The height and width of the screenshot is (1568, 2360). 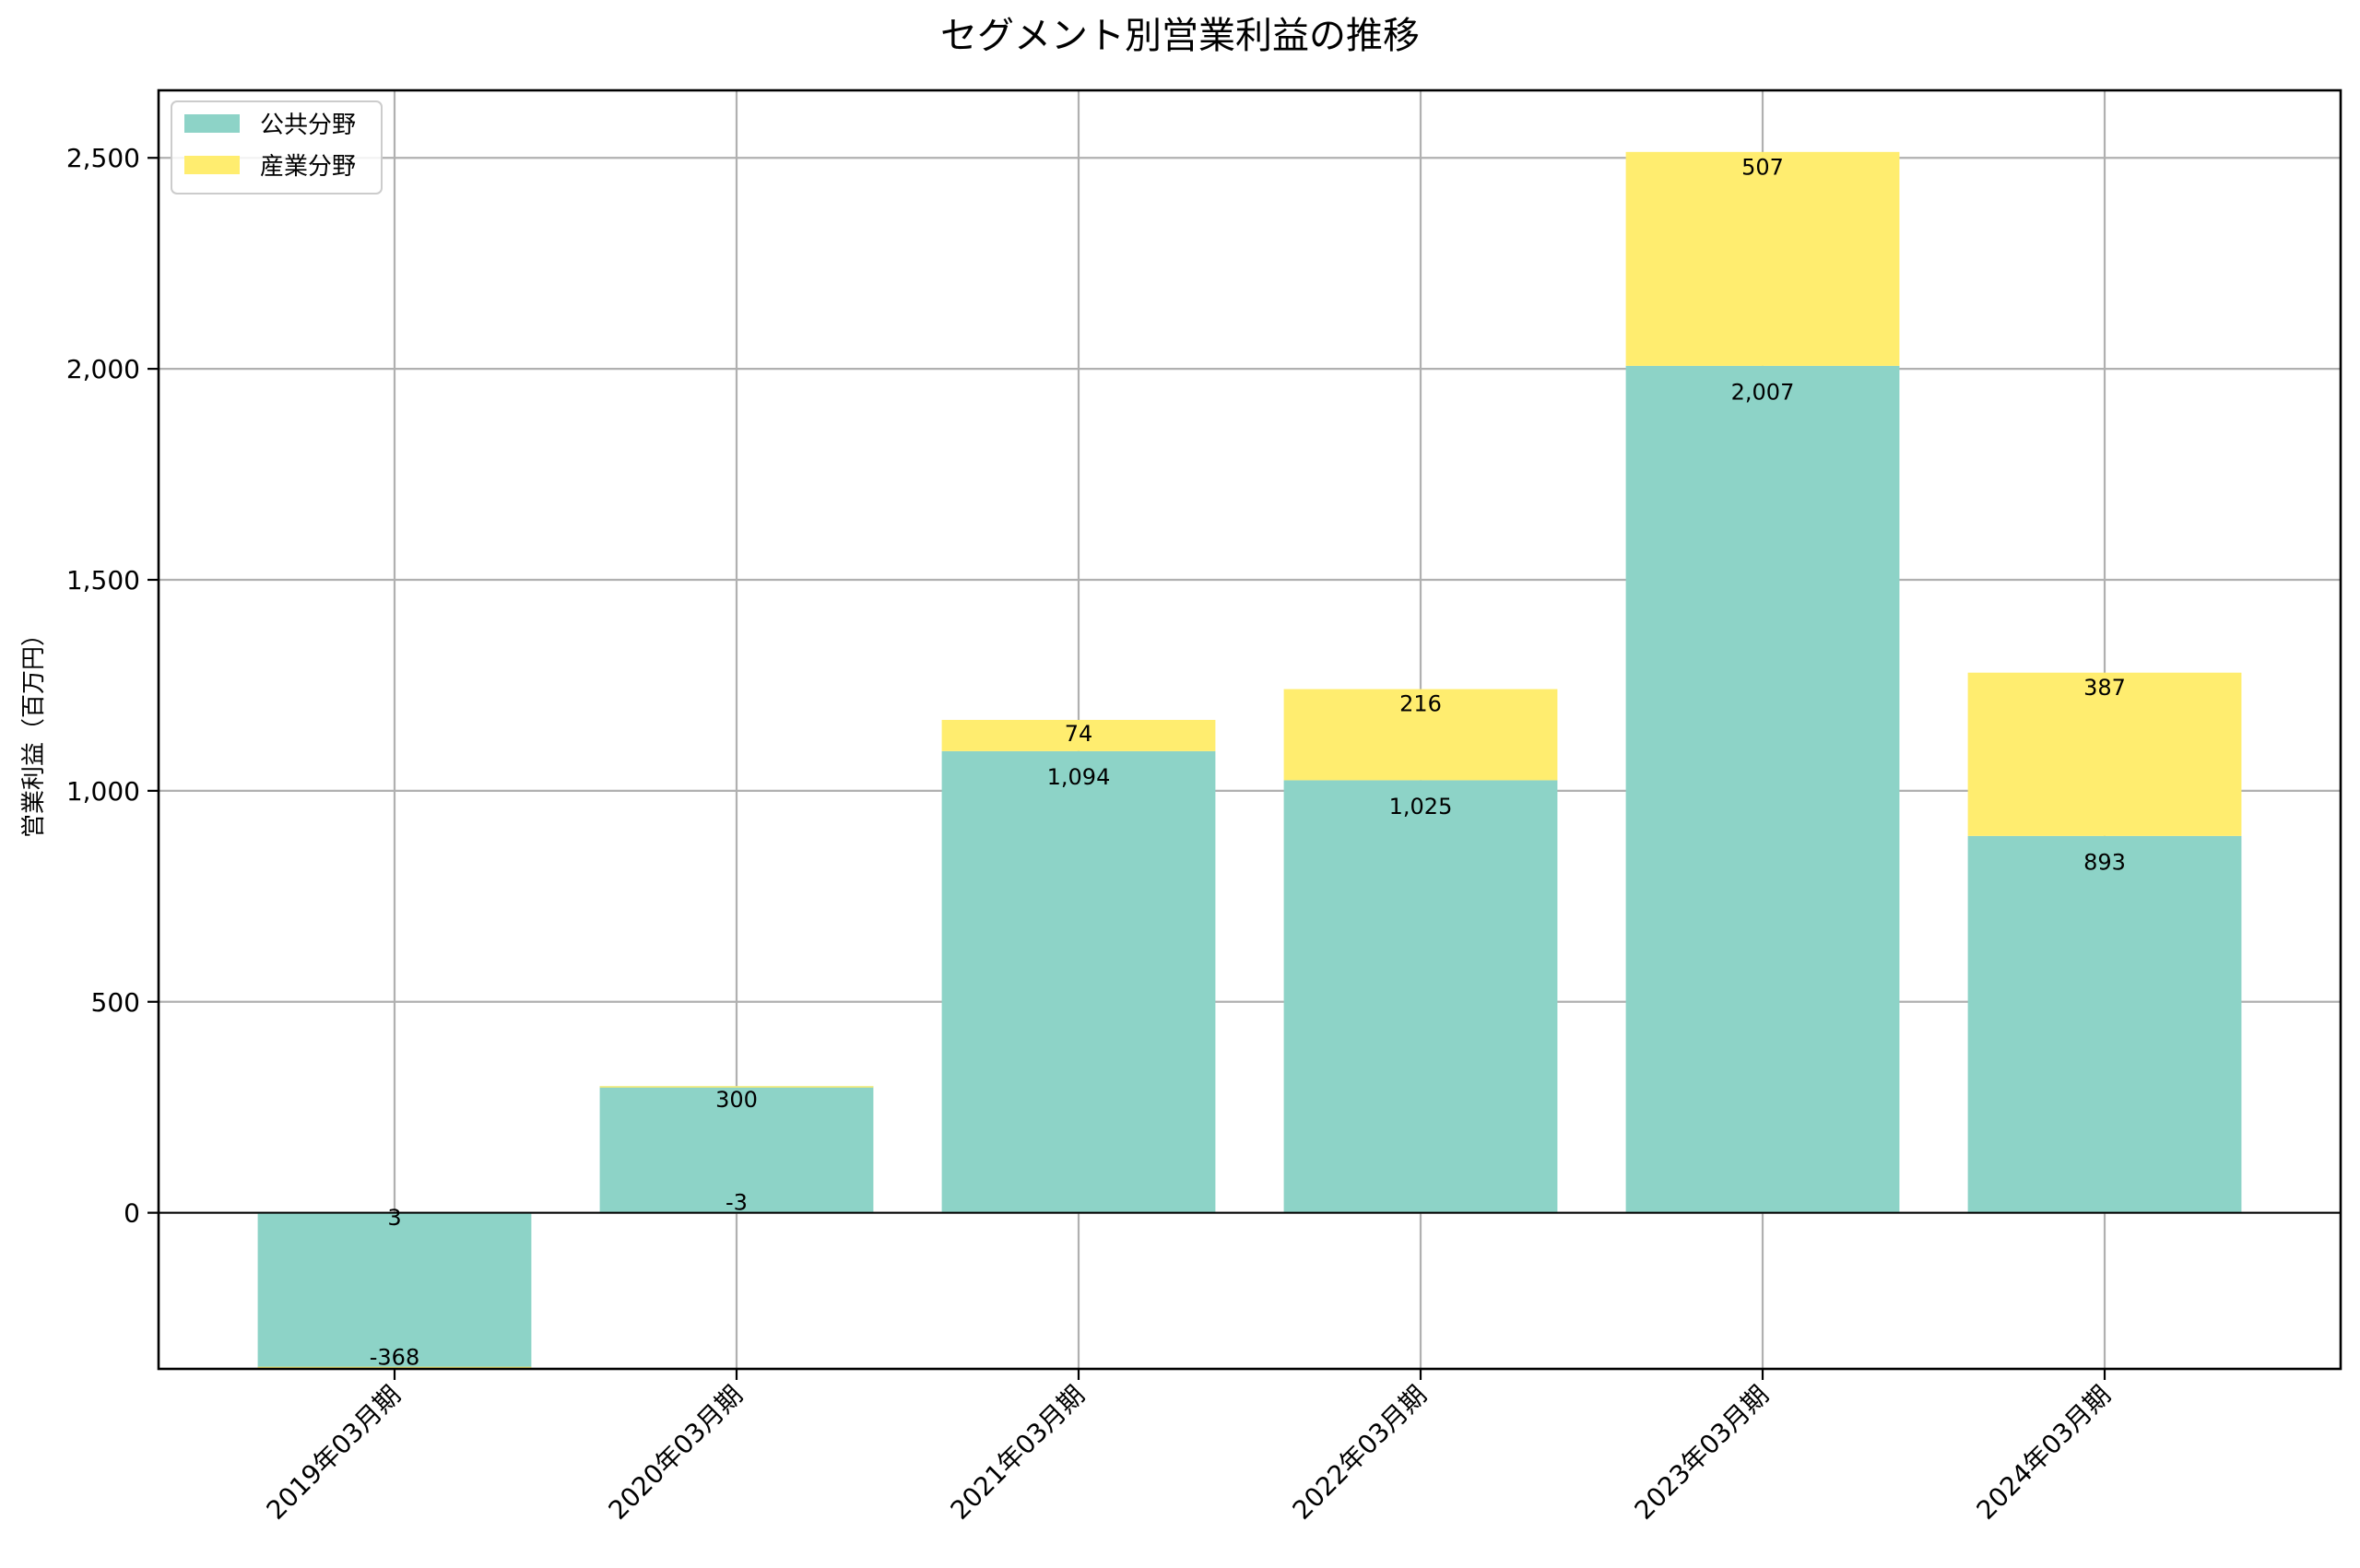 I want to click on bar-value-label: 1,094, so click(x=1079, y=777).